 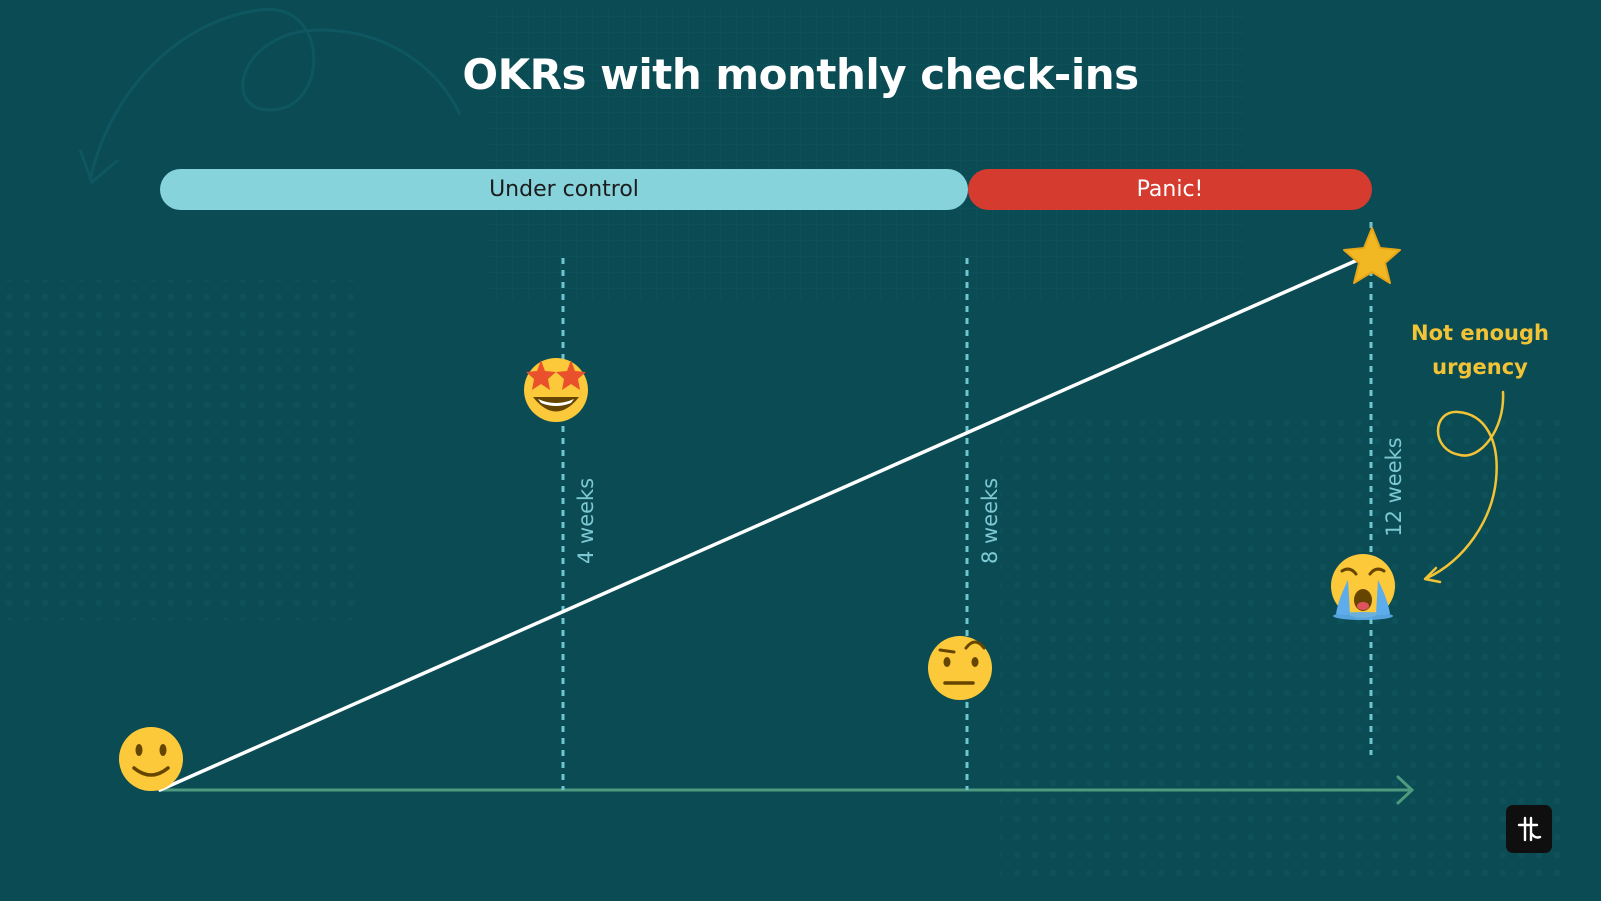 I want to click on raised-eyebrow-face-icon, so click(x=960, y=668).